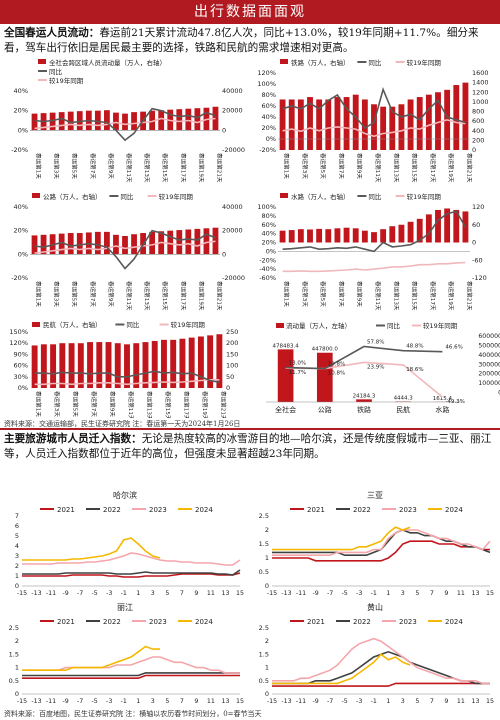 Image resolution: width=500 pixels, height=720 pixels. Describe the element at coordinates (375, 607) in the screenshot. I see `chart-title: 黄山` at that location.